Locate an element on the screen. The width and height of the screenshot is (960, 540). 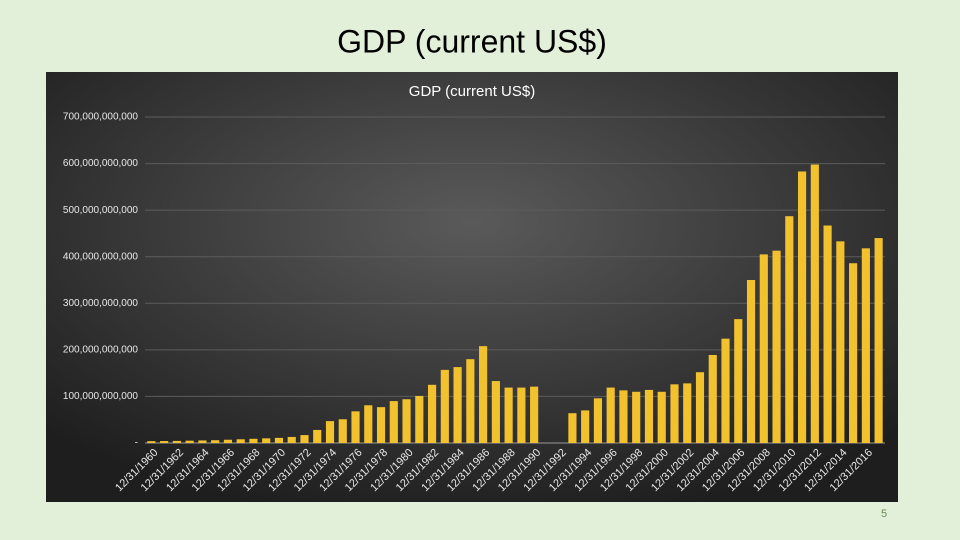
y-tick-label: 500,000,000,000 is located at coordinates (101, 210).